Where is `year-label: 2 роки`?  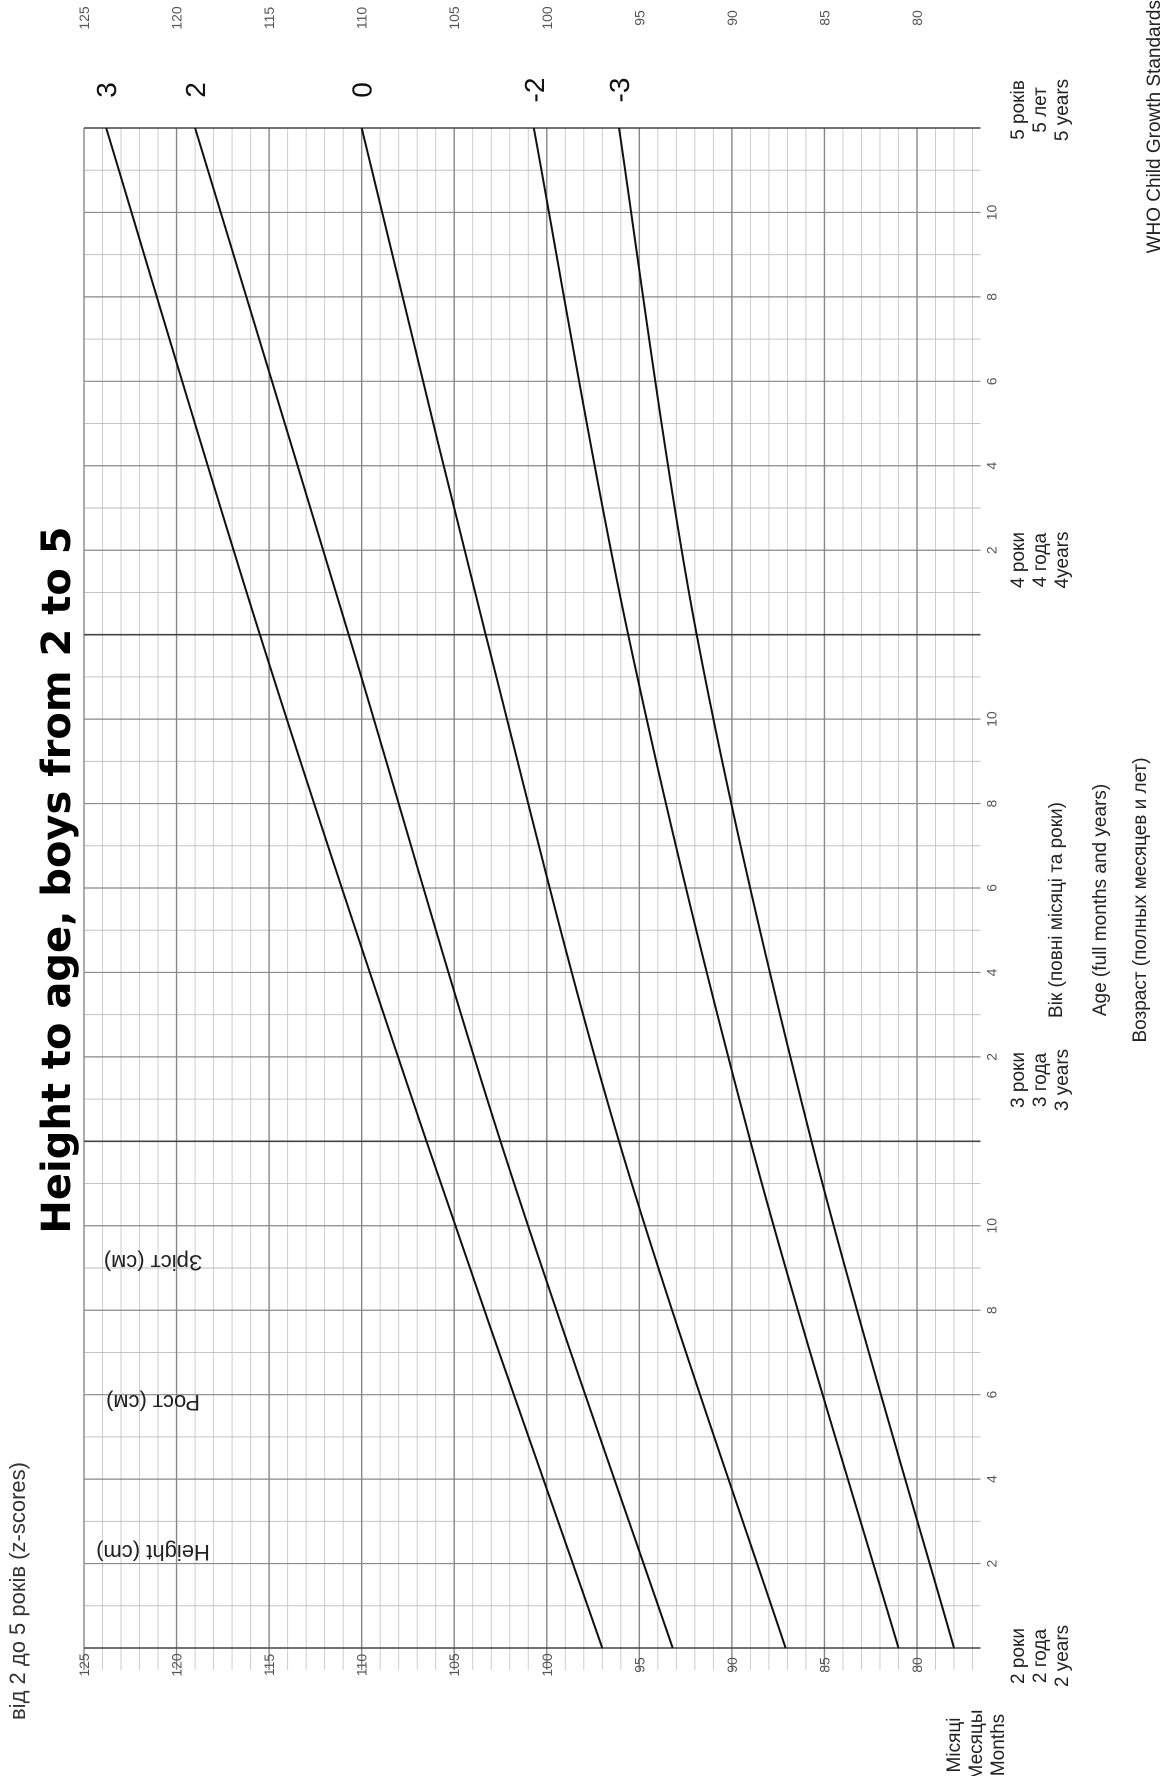 year-label: 2 роки is located at coordinates (1018, 1656).